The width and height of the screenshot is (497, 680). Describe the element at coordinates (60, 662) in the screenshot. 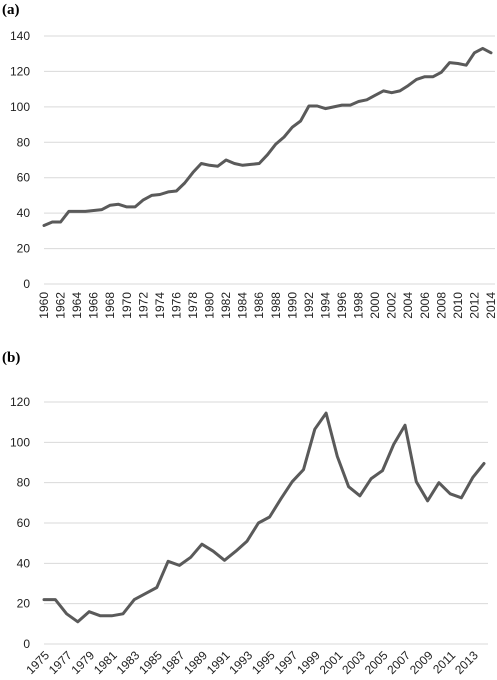

I see `x-tick-label: 1977` at that location.